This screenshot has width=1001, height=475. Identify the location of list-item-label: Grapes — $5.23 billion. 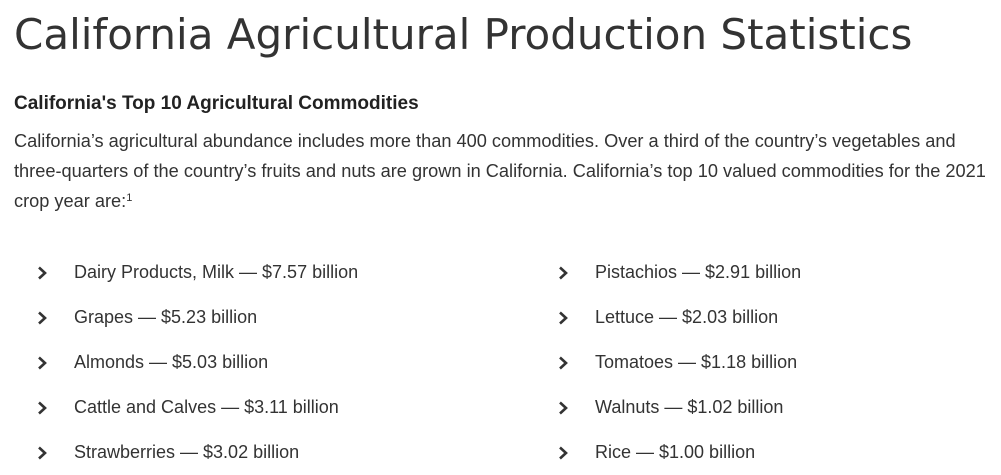
(166, 317).